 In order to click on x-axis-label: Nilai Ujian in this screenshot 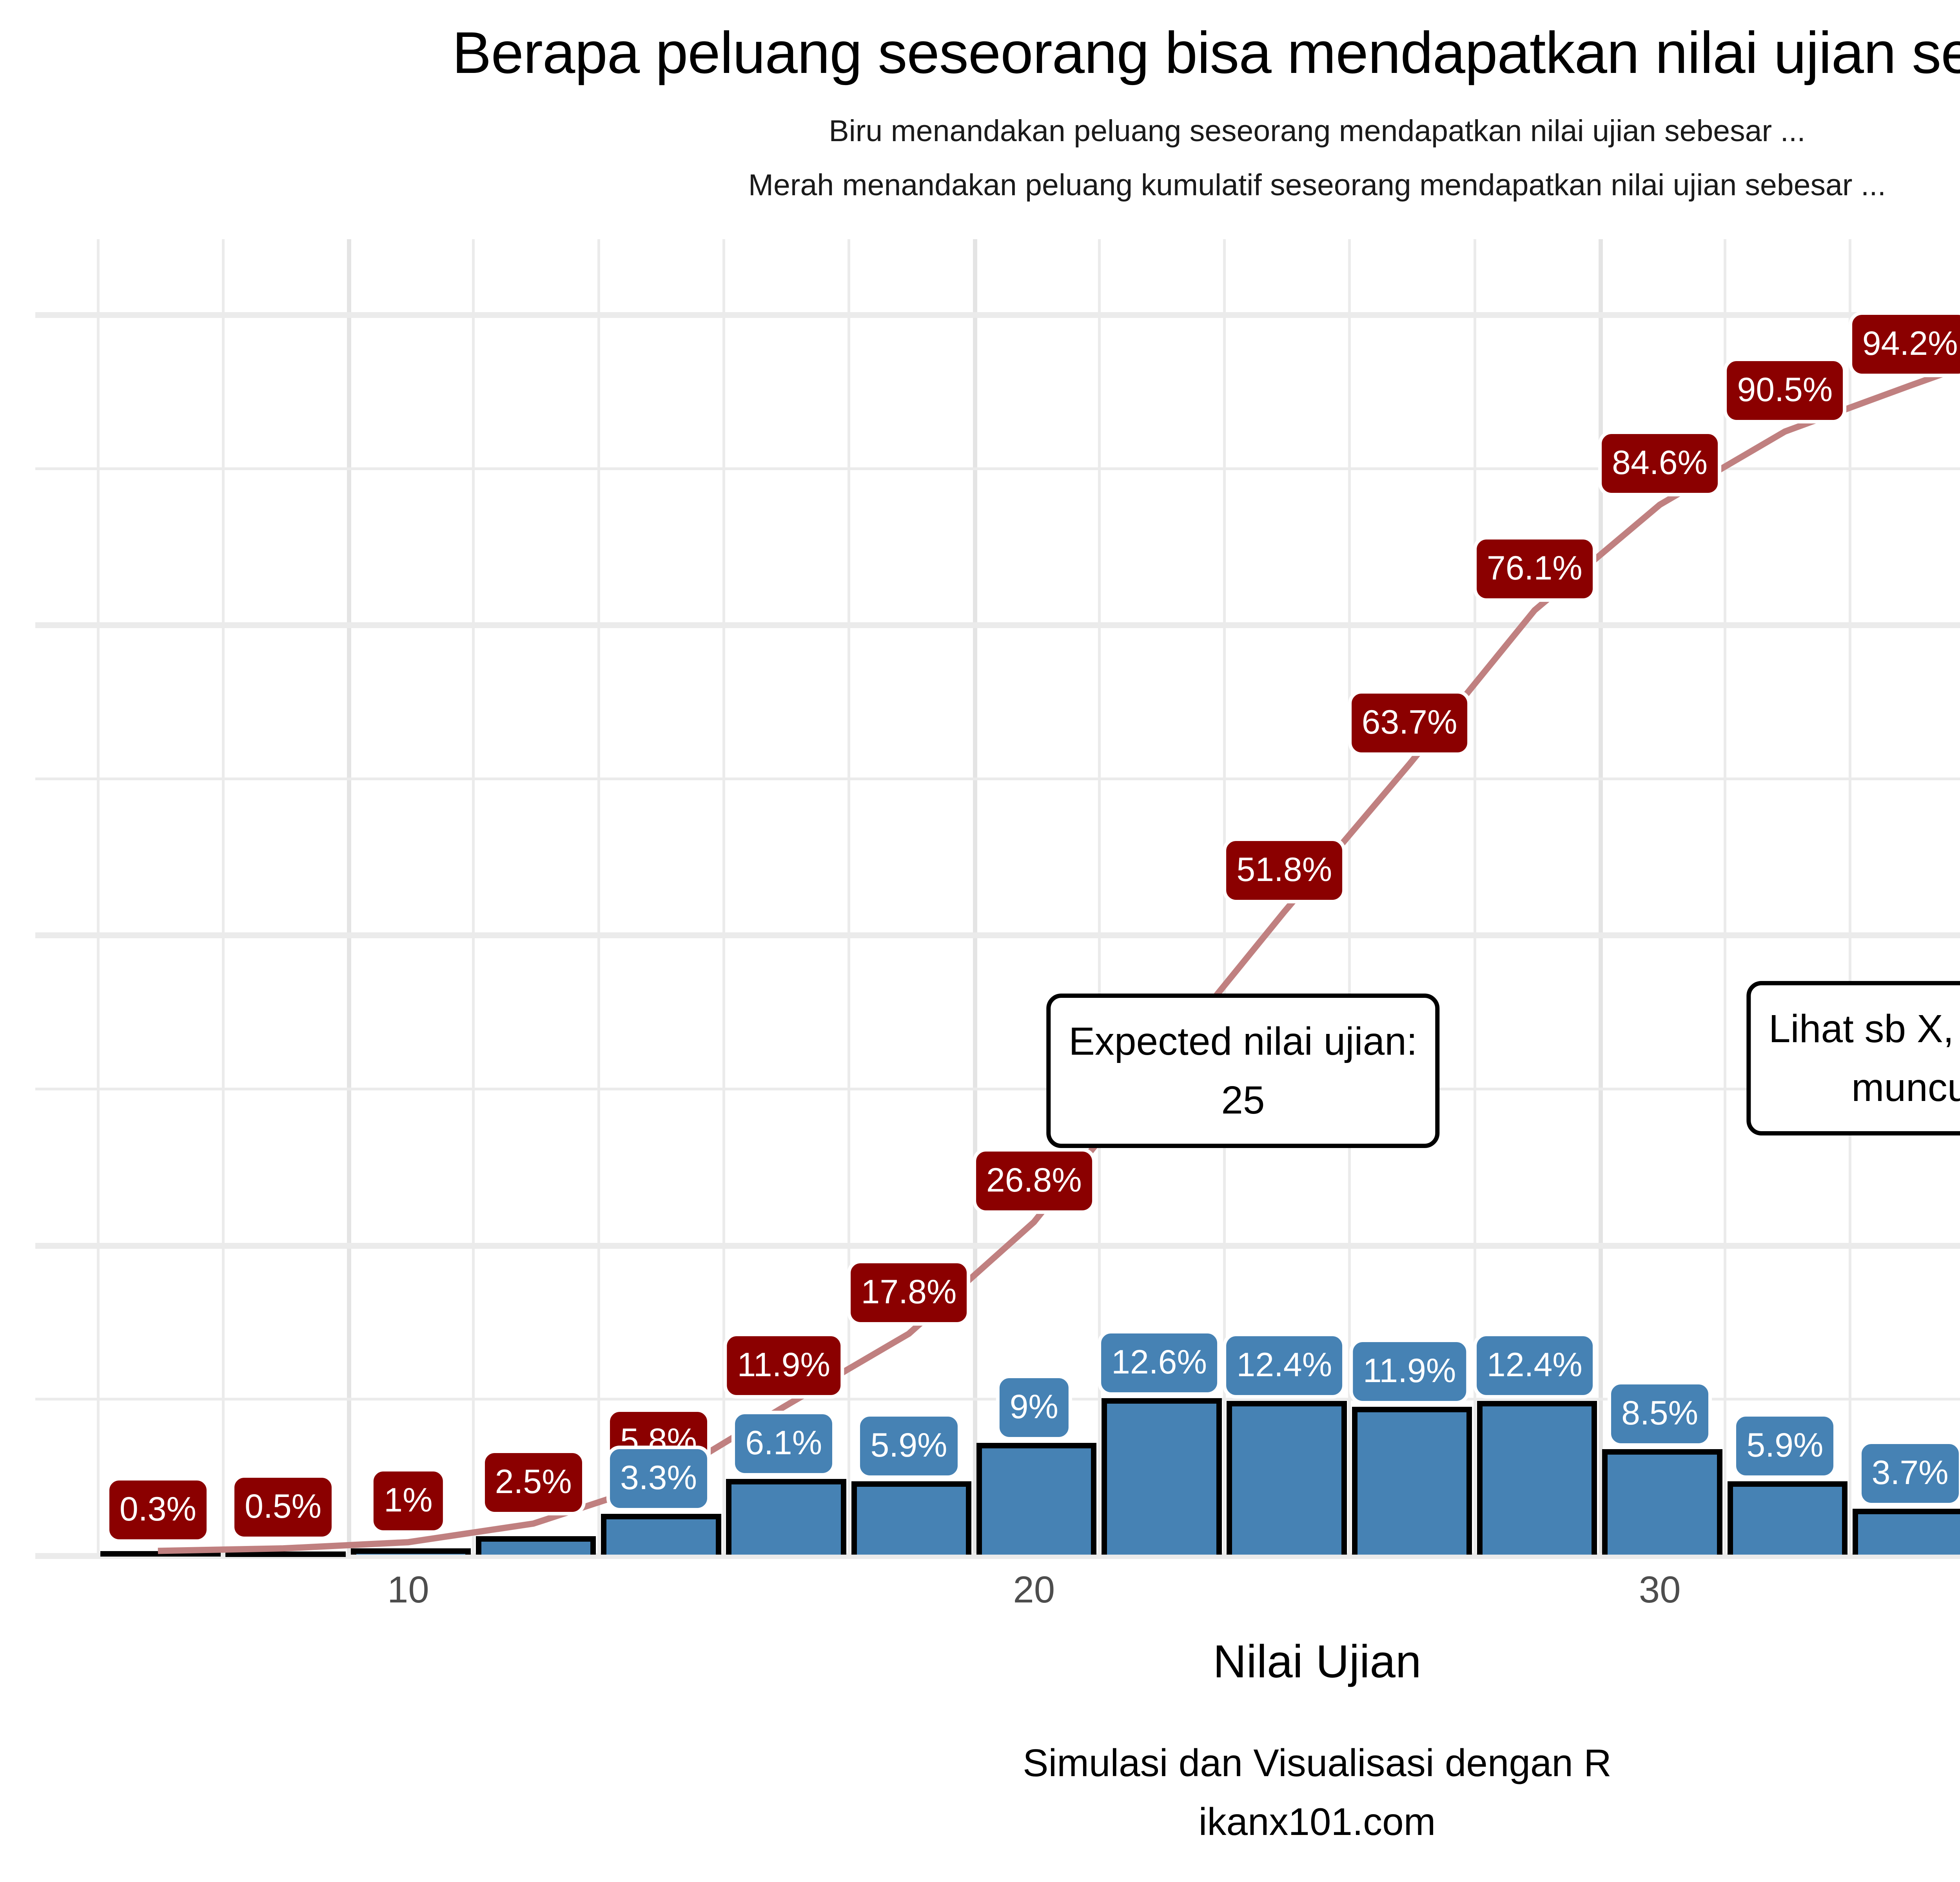, I will do `click(1317, 1662)`.